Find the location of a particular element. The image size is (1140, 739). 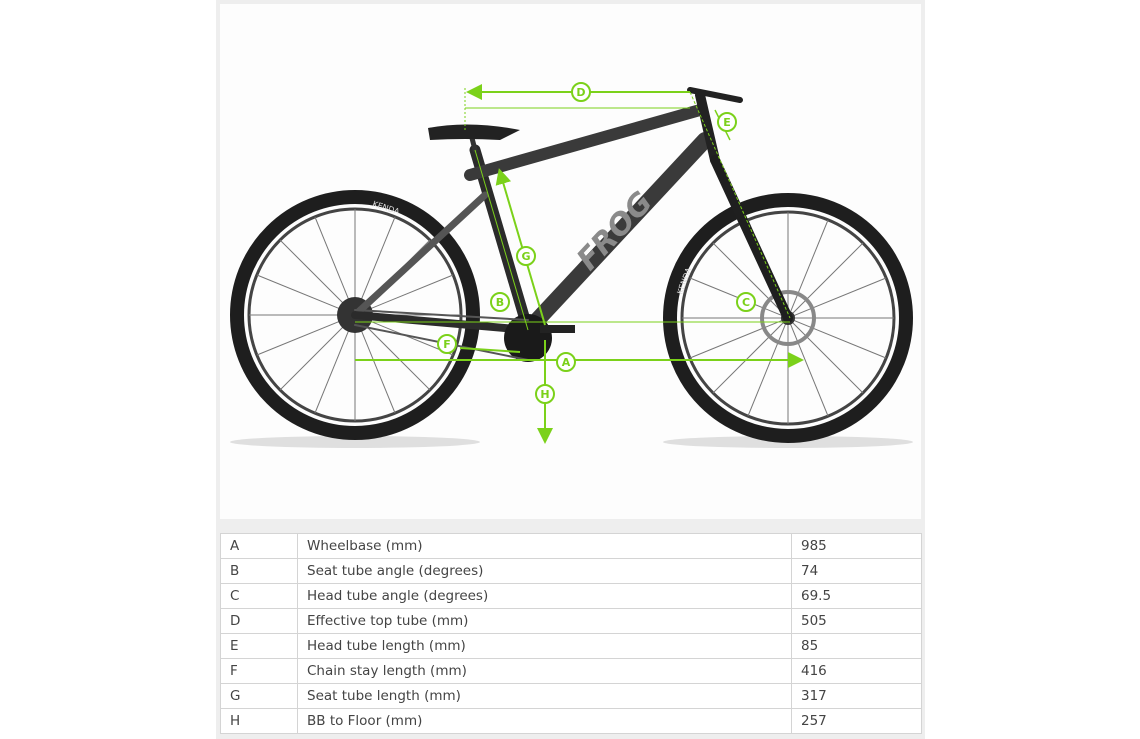

svg-text: A is located at coordinates (566, 362).